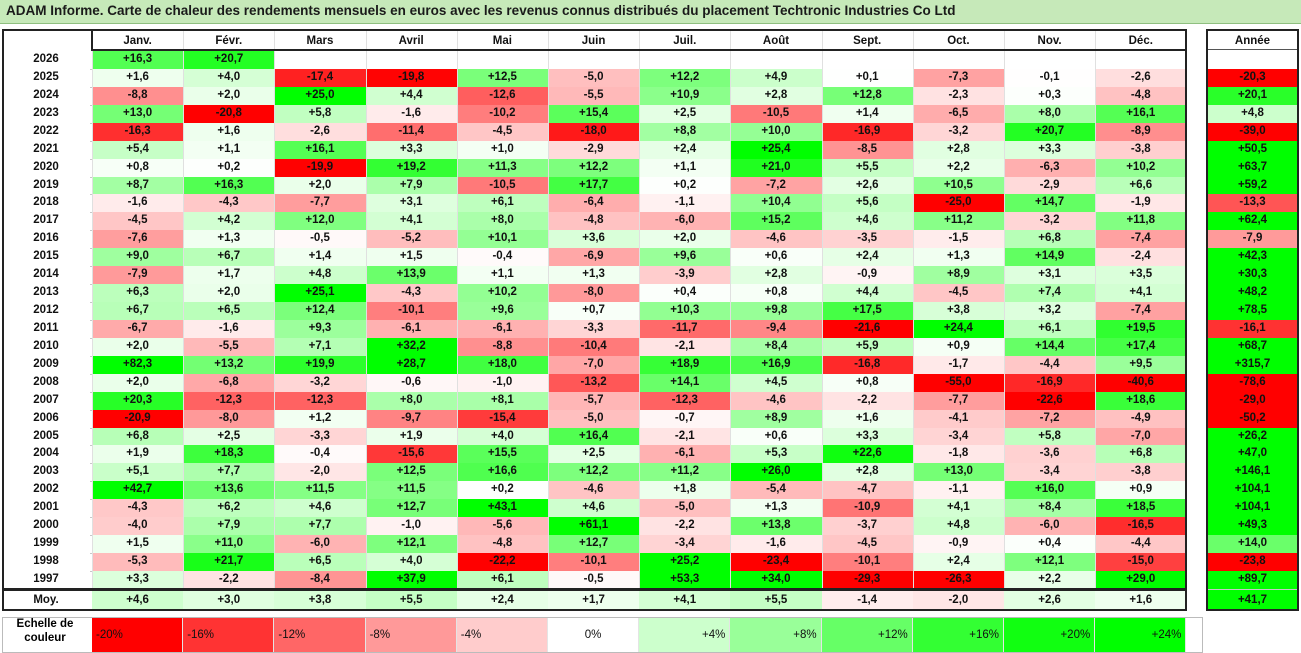 Image resolution: width=1301 pixels, height=653 pixels. Describe the element at coordinates (1050, 131) in the screenshot. I see `heatmap-cell: +20,7` at that location.